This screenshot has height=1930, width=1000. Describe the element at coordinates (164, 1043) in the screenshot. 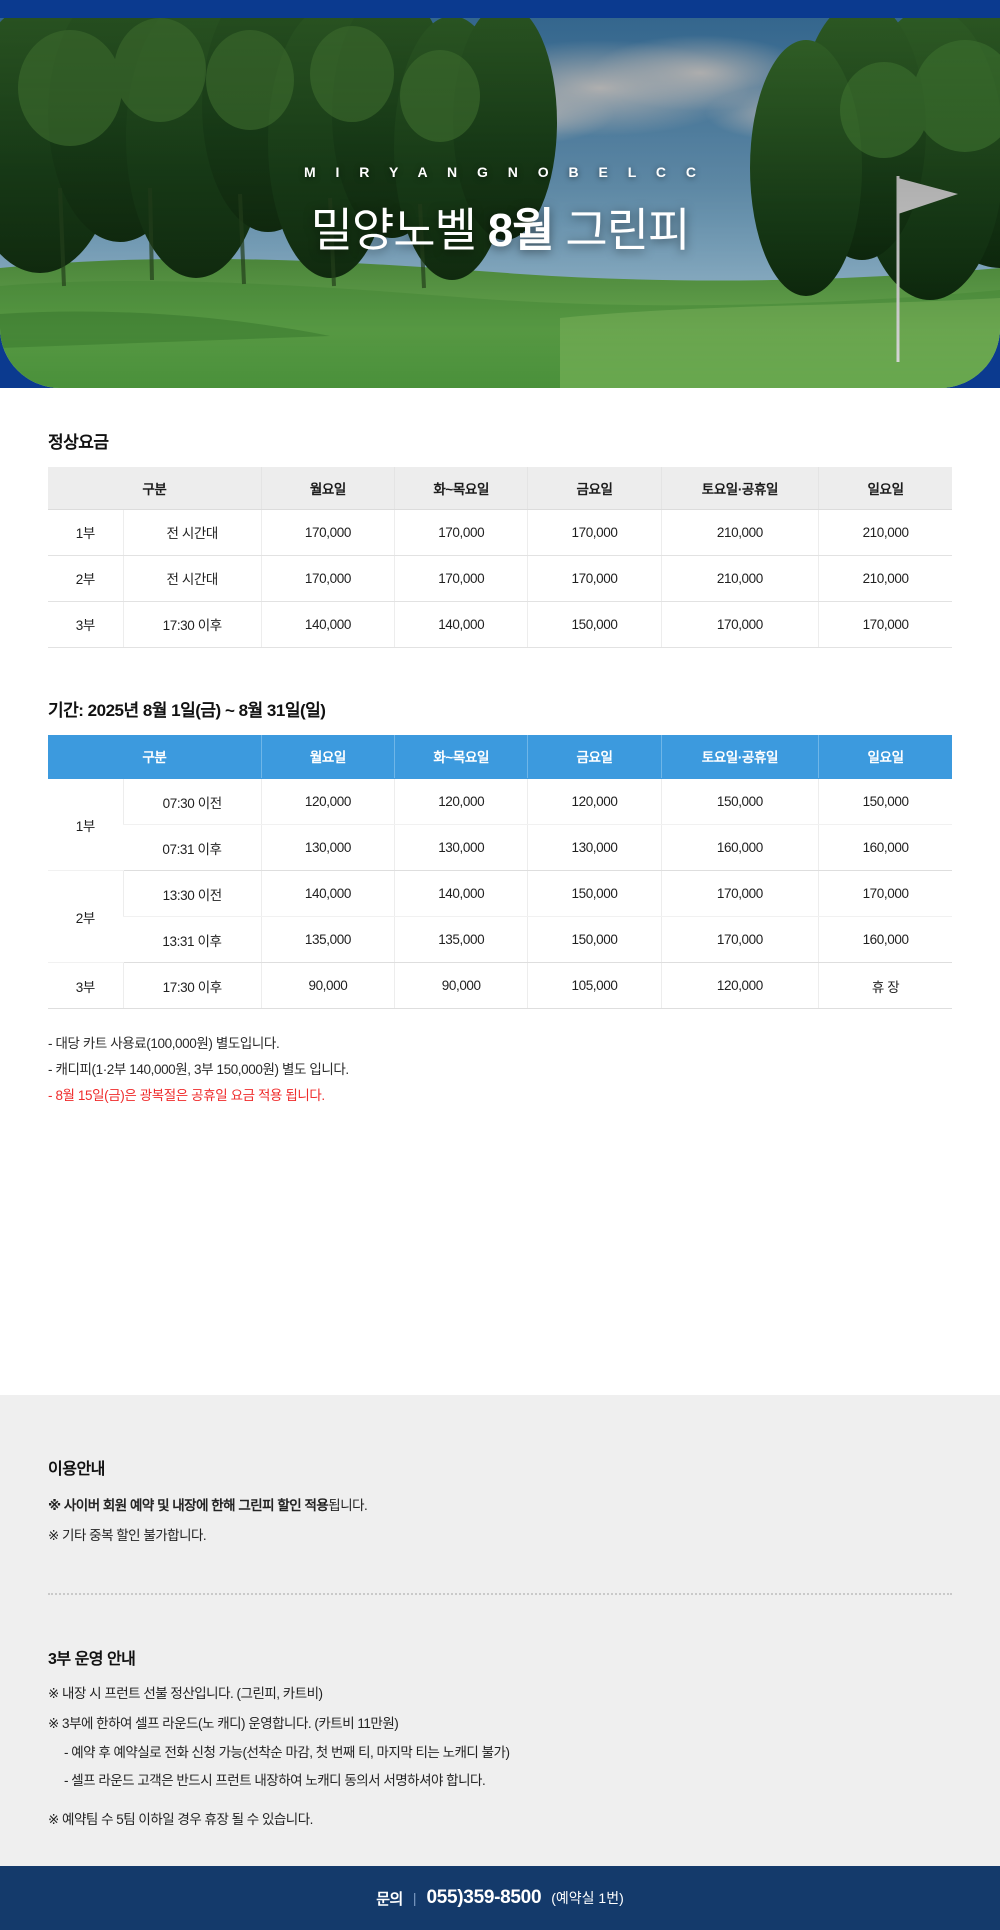

I see `note-cart-fee: - 대당 카트 사용료(100,000원) 별도입니다.` at that location.